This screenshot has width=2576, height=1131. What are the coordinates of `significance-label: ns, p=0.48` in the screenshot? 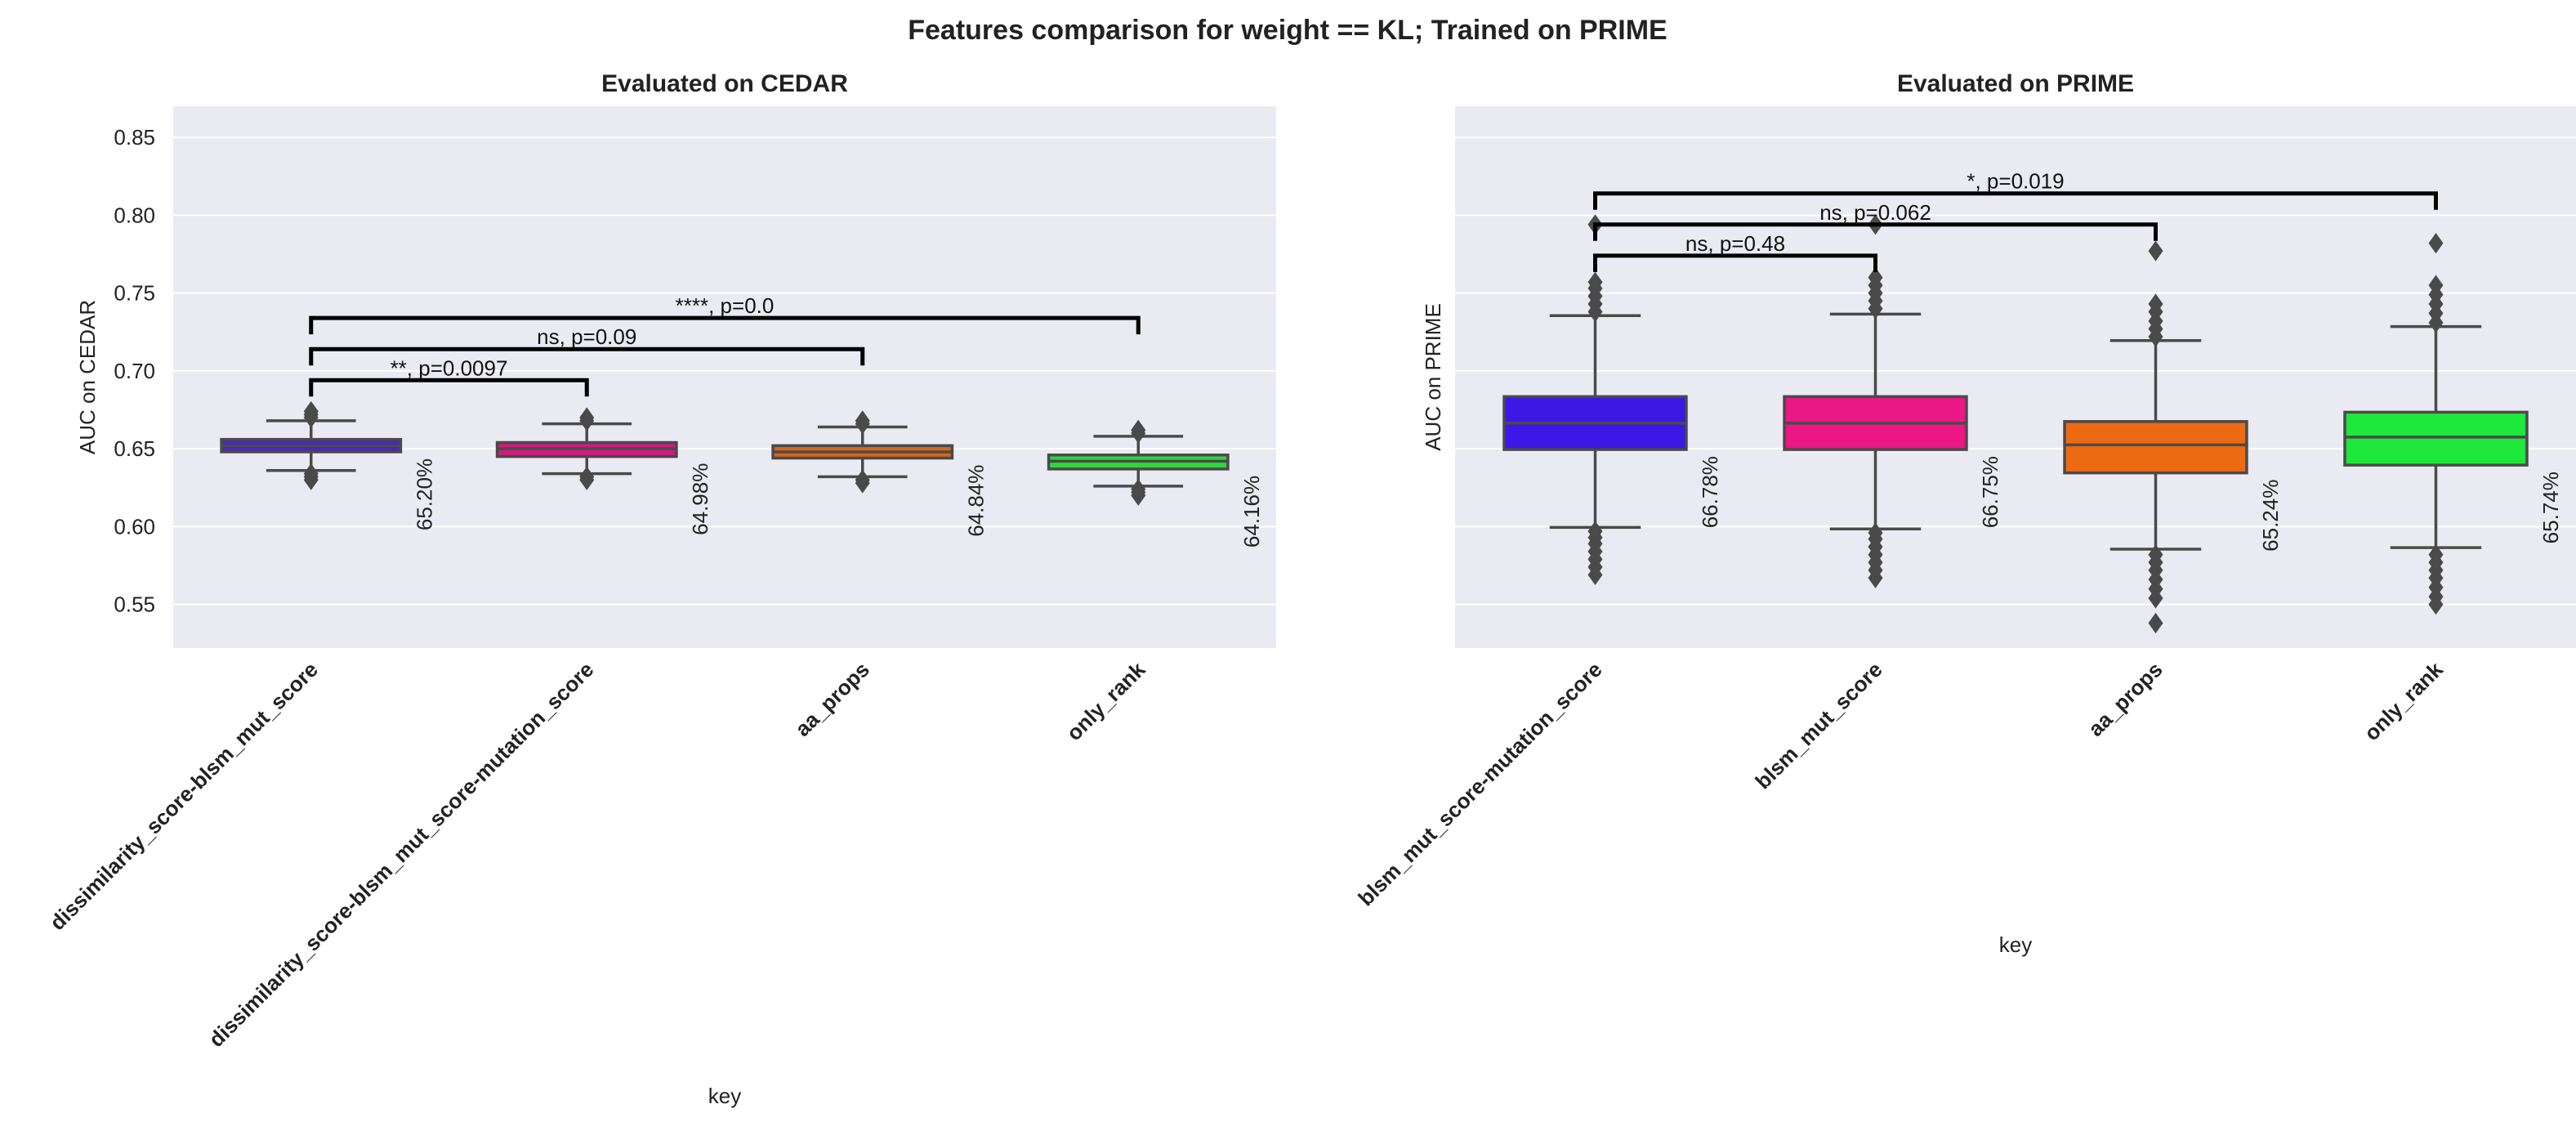 It's located at (1735, 244).